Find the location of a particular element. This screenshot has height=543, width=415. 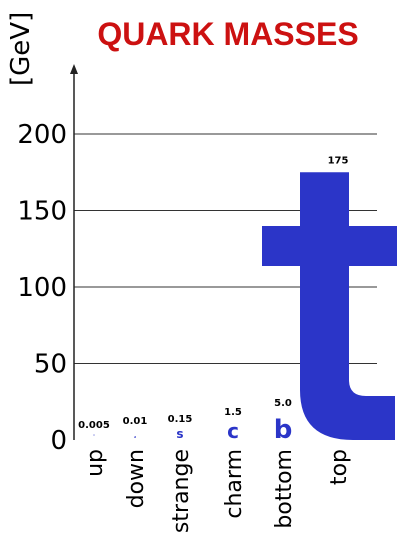

y-tick-label: 150 is located at coordinates (42, 212).